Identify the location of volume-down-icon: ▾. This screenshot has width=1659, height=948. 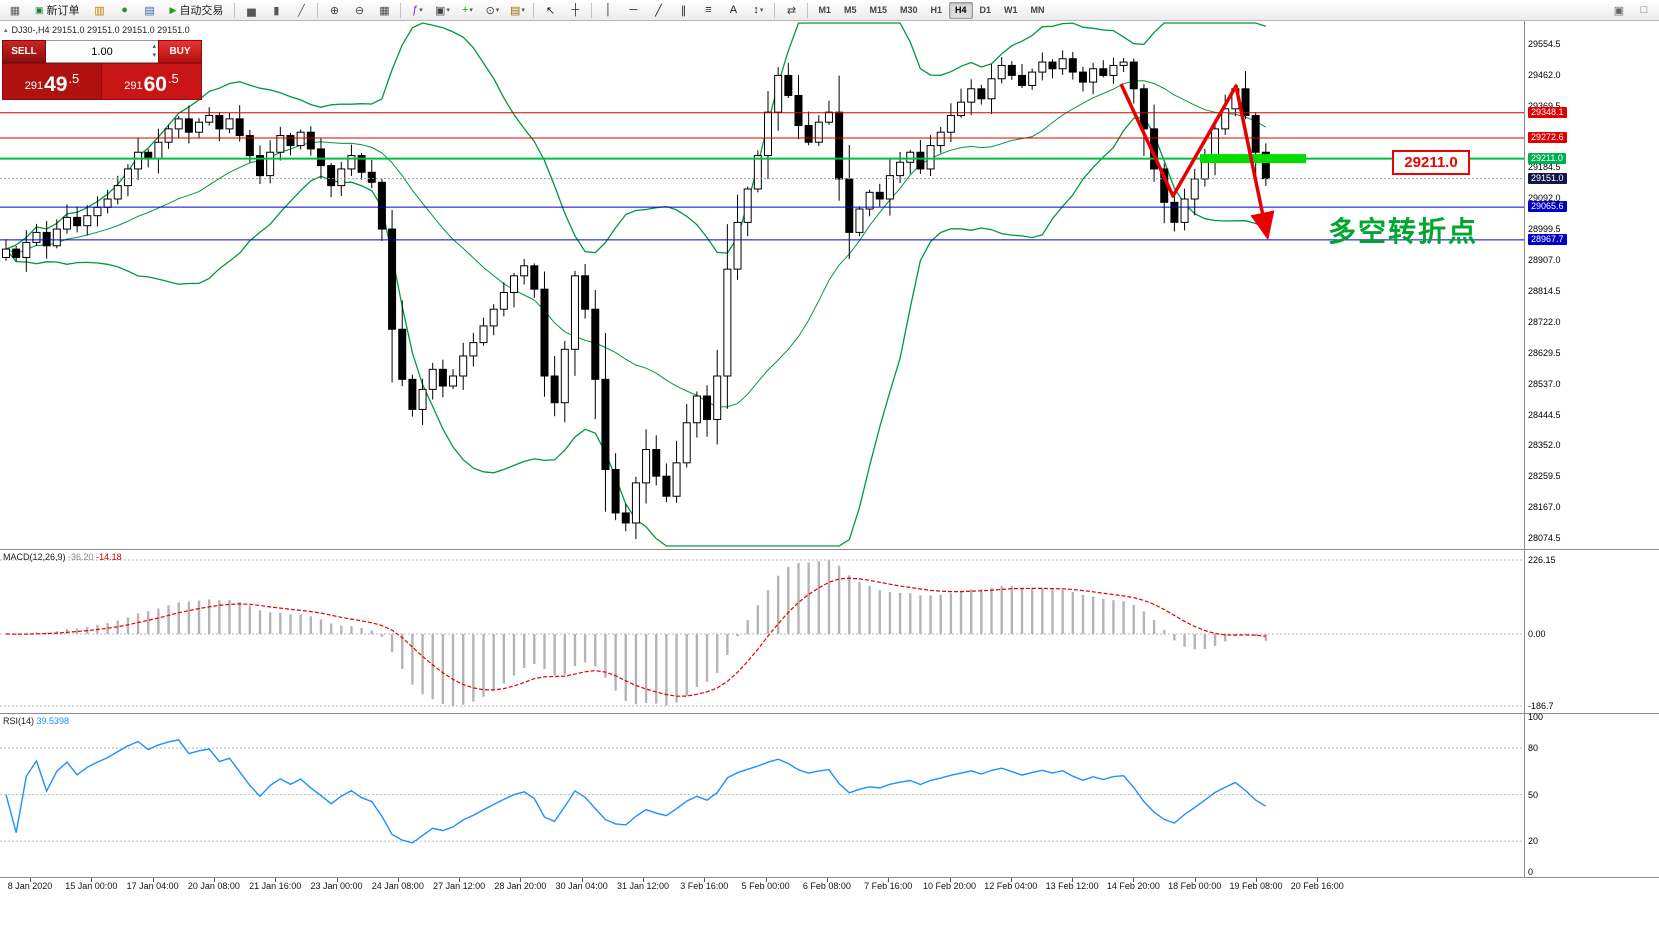
(154, 55).